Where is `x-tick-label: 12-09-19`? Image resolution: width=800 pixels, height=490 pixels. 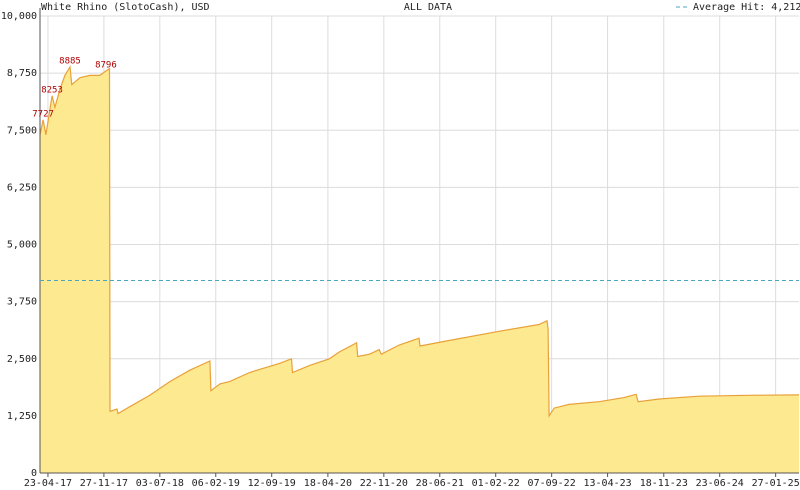
x-tick-label: 12-09-19 is located at coordinates (272, 483).